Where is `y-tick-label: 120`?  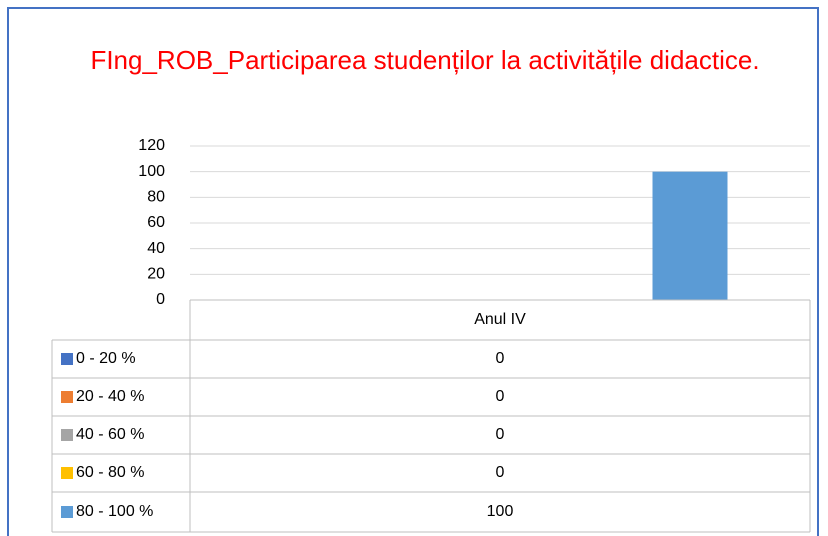 y-tick-label: 120 is located at coordinates (151, 145).